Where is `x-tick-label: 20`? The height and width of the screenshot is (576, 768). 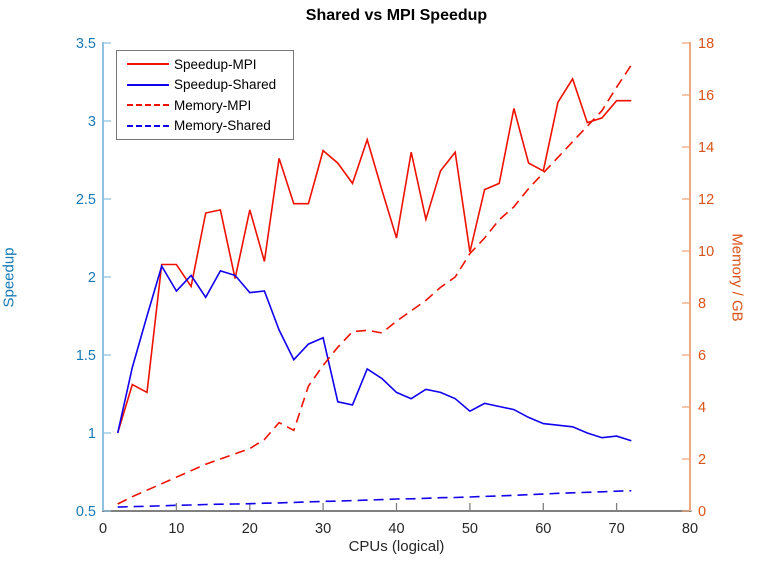 x-tick-label: 20 is located at coordinates (250, 529).